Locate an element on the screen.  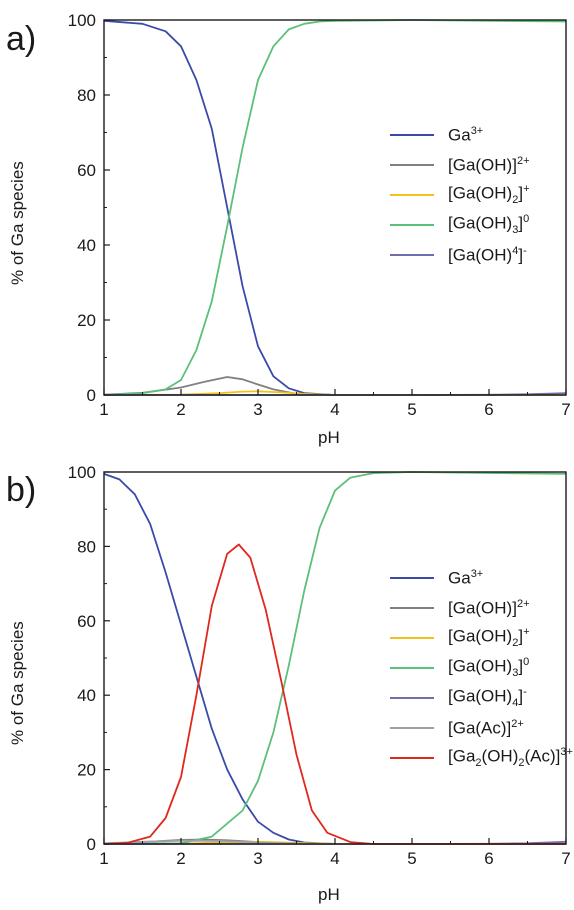
legend-item: [Ga(Ac)]2+ is located at coordinates (481, 728).